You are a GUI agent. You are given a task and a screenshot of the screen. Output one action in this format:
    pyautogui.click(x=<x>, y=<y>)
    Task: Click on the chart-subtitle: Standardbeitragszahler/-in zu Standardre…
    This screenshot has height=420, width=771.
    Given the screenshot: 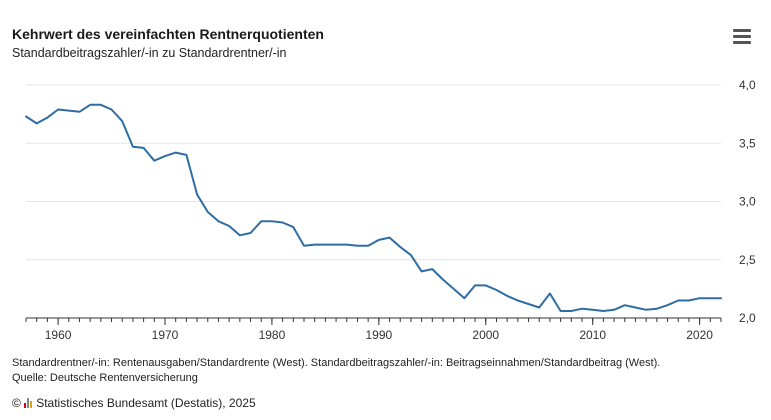 What is the action you would take?
    pyautogui.click(x=149, y=53)
    